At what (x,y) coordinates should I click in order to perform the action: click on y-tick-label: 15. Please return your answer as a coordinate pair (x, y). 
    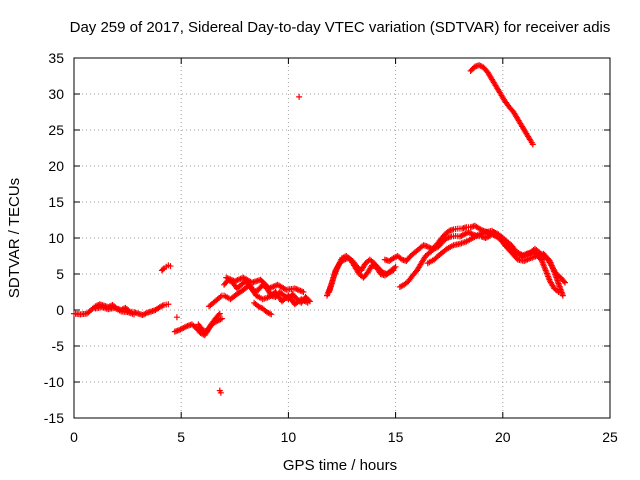
    Looking at the image, I should click on (56, 202).